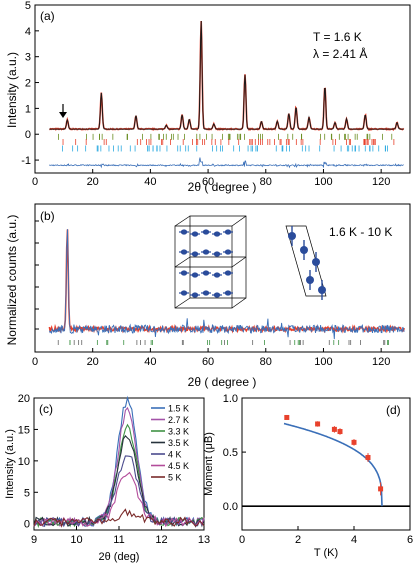  What do you see at coordinates (266, 182) in the screenshot?
I see `panel-a-xtick-label: 80` at bounding box center [266, 182].